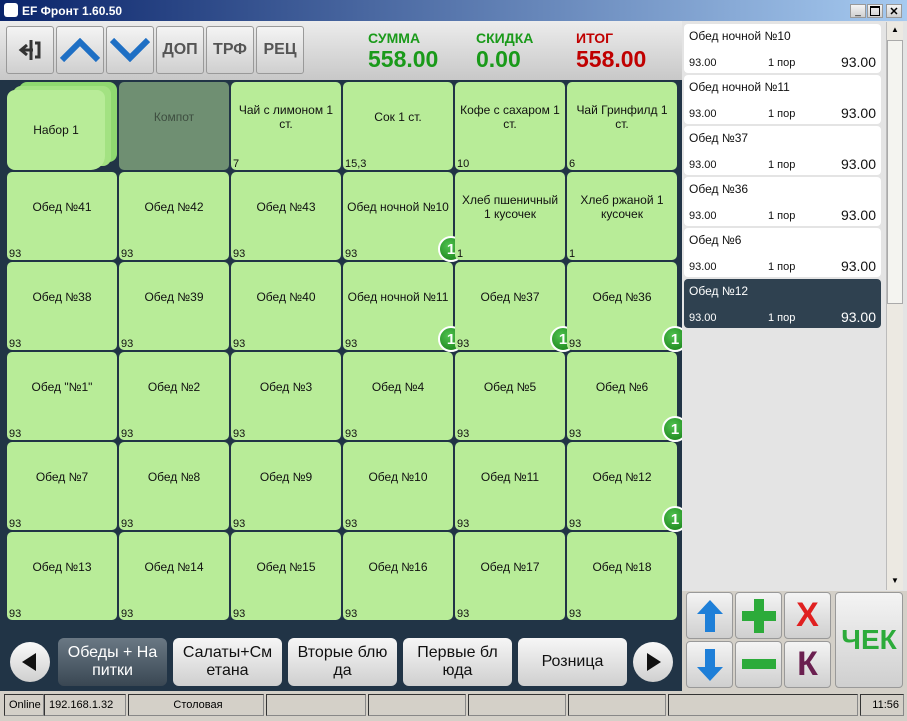 The width and height of the screenshot is (907, 721). Describe the element at coordinates (62, 477) in the screenshot. I see `tile-label: Обед №7` at that location.